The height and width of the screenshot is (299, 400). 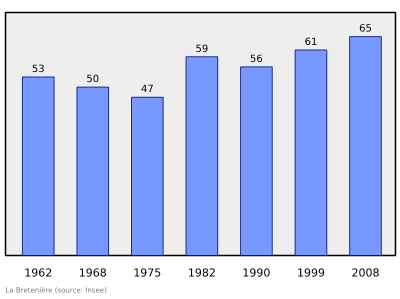 What do you see at coordinates (256, 59) in the screenshot?
I see `data-label: 56` at bounding box center [256, 59].